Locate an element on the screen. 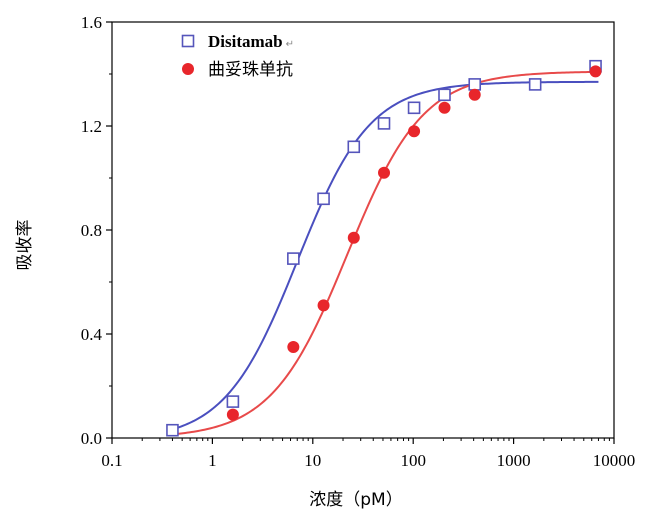 This screenshot has width=652, height=516. x-axis-label: 浓度（pM） is located at coordinates (355, 500).